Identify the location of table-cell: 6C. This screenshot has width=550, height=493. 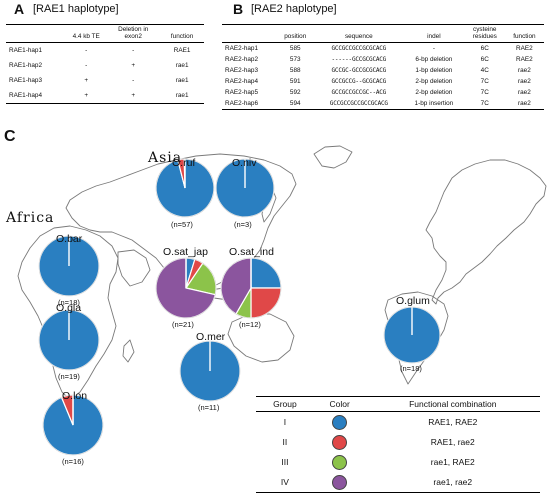
(484, 48).